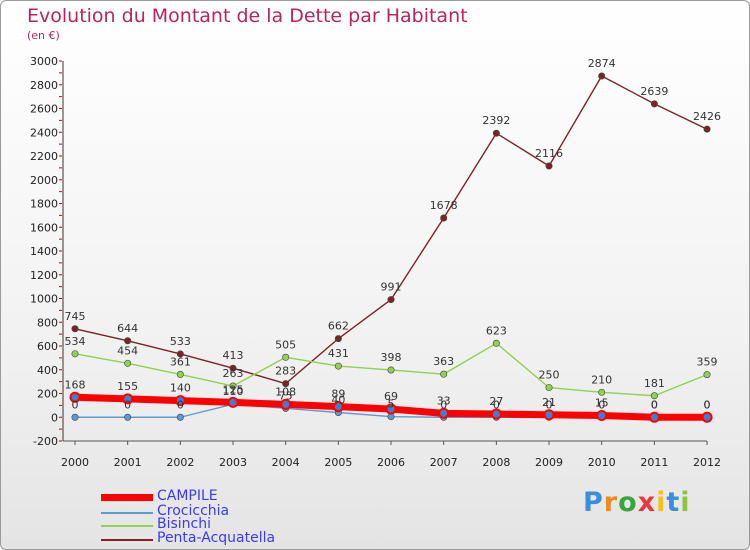 The height and width of the screenshot is (550, 750). Describe the element at coordinates (54, 417) in the screenshot. I see `y-tick-label: 0` at that location.